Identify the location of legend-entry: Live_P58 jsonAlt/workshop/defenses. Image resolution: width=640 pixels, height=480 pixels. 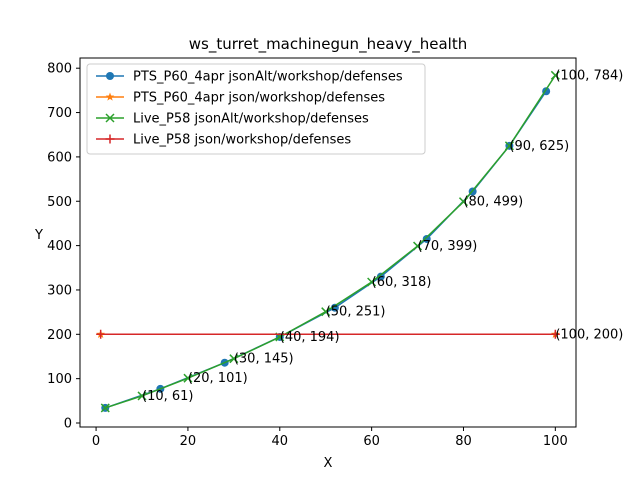
(251, 119).